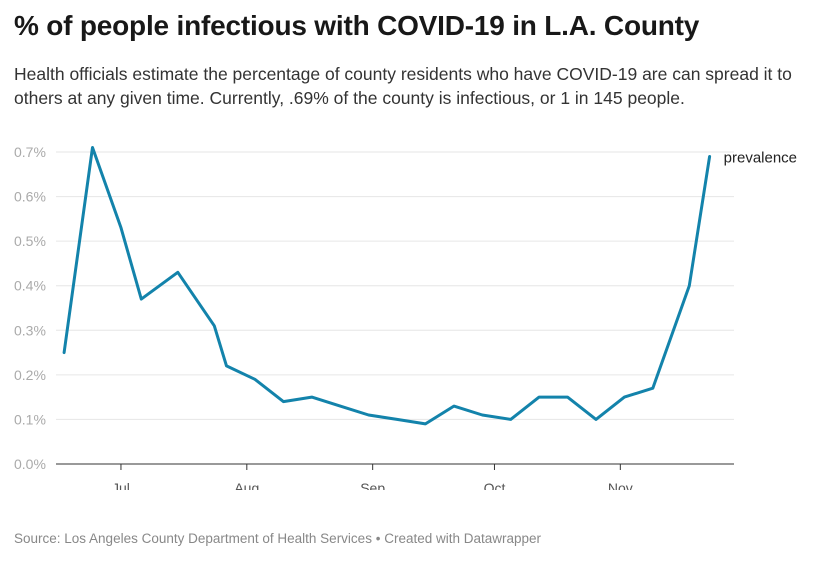 Image resolution: width=840 pixels, height=569 pixels. What do you see at coordinates (495, 485) in the screenshot?
I see `x-tick-label: Oct` at bounding box center [495, 485].